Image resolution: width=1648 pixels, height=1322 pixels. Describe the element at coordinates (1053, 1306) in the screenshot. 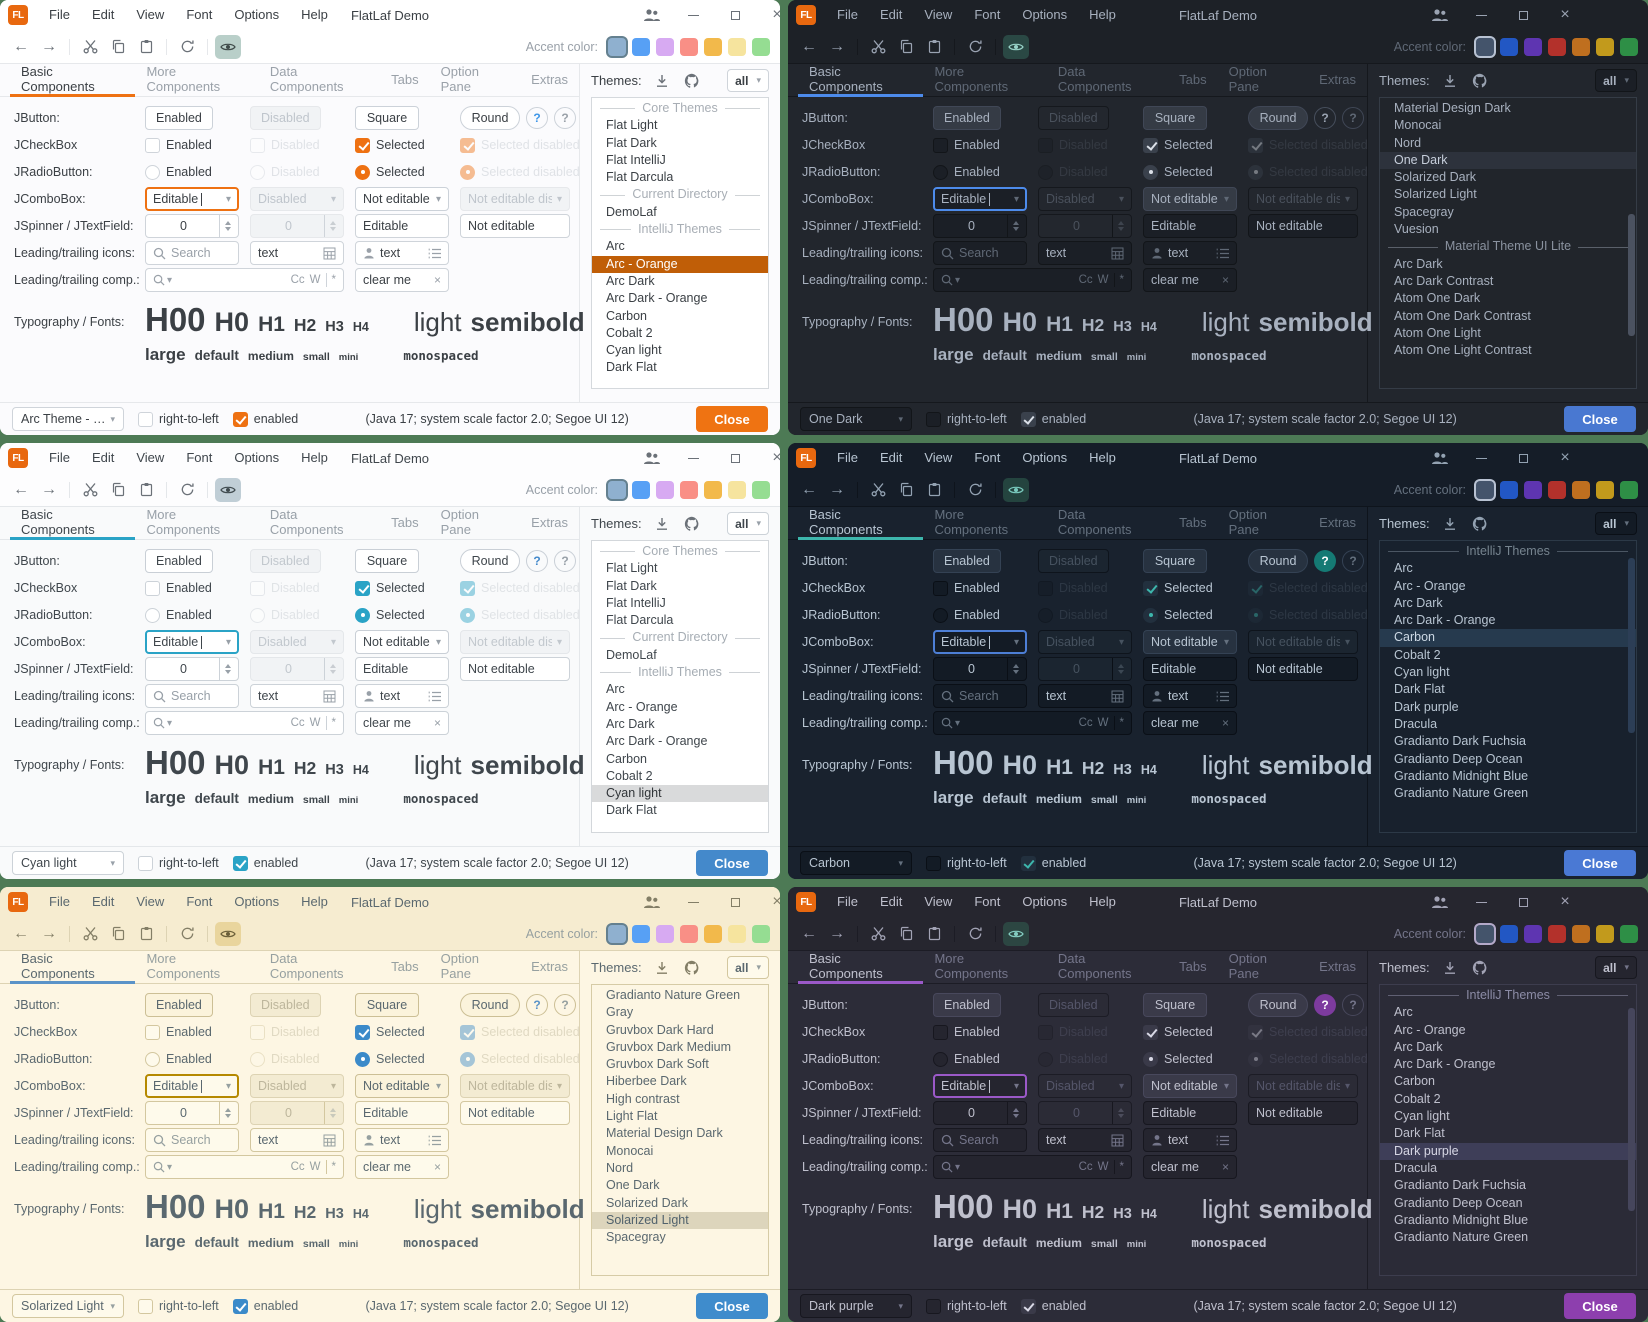

I see `enabled-checkbox: enabled` at that location.